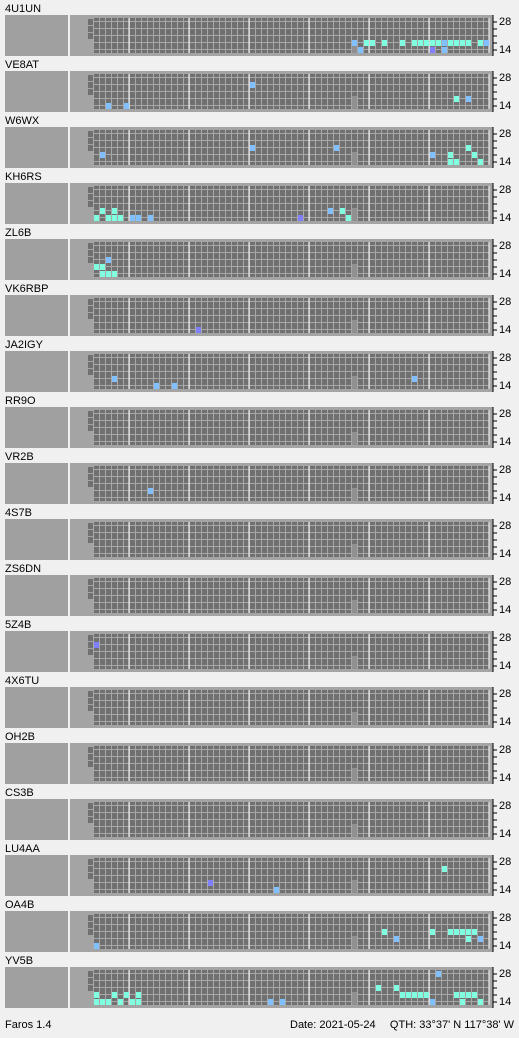 The width and height of the screenshot is (519, 1038). Describe the element at coordinates (18, 625) in the screenshot. I see `station-name: 5Z4B` at that location.